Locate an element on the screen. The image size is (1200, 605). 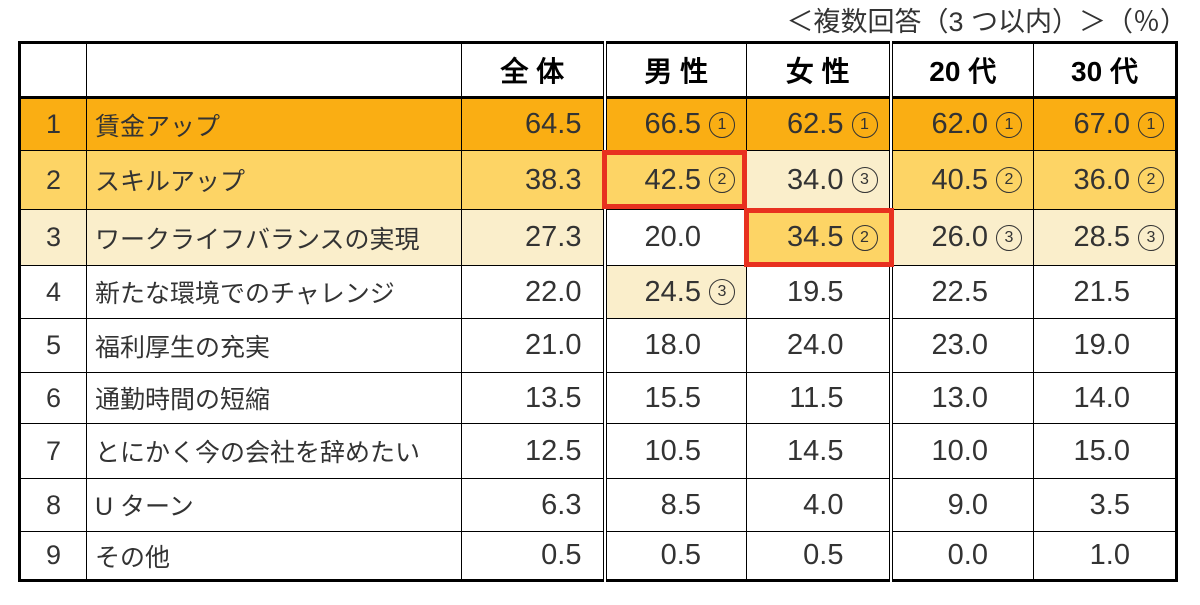
value-cell-zentai: 6.3 is located at coordinates (533, 505).